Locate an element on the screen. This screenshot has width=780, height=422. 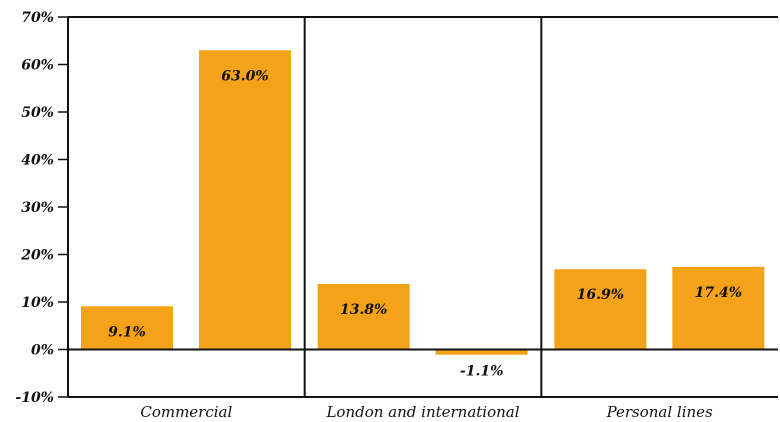
category-label: London and international is located at coordinates (422, 412).